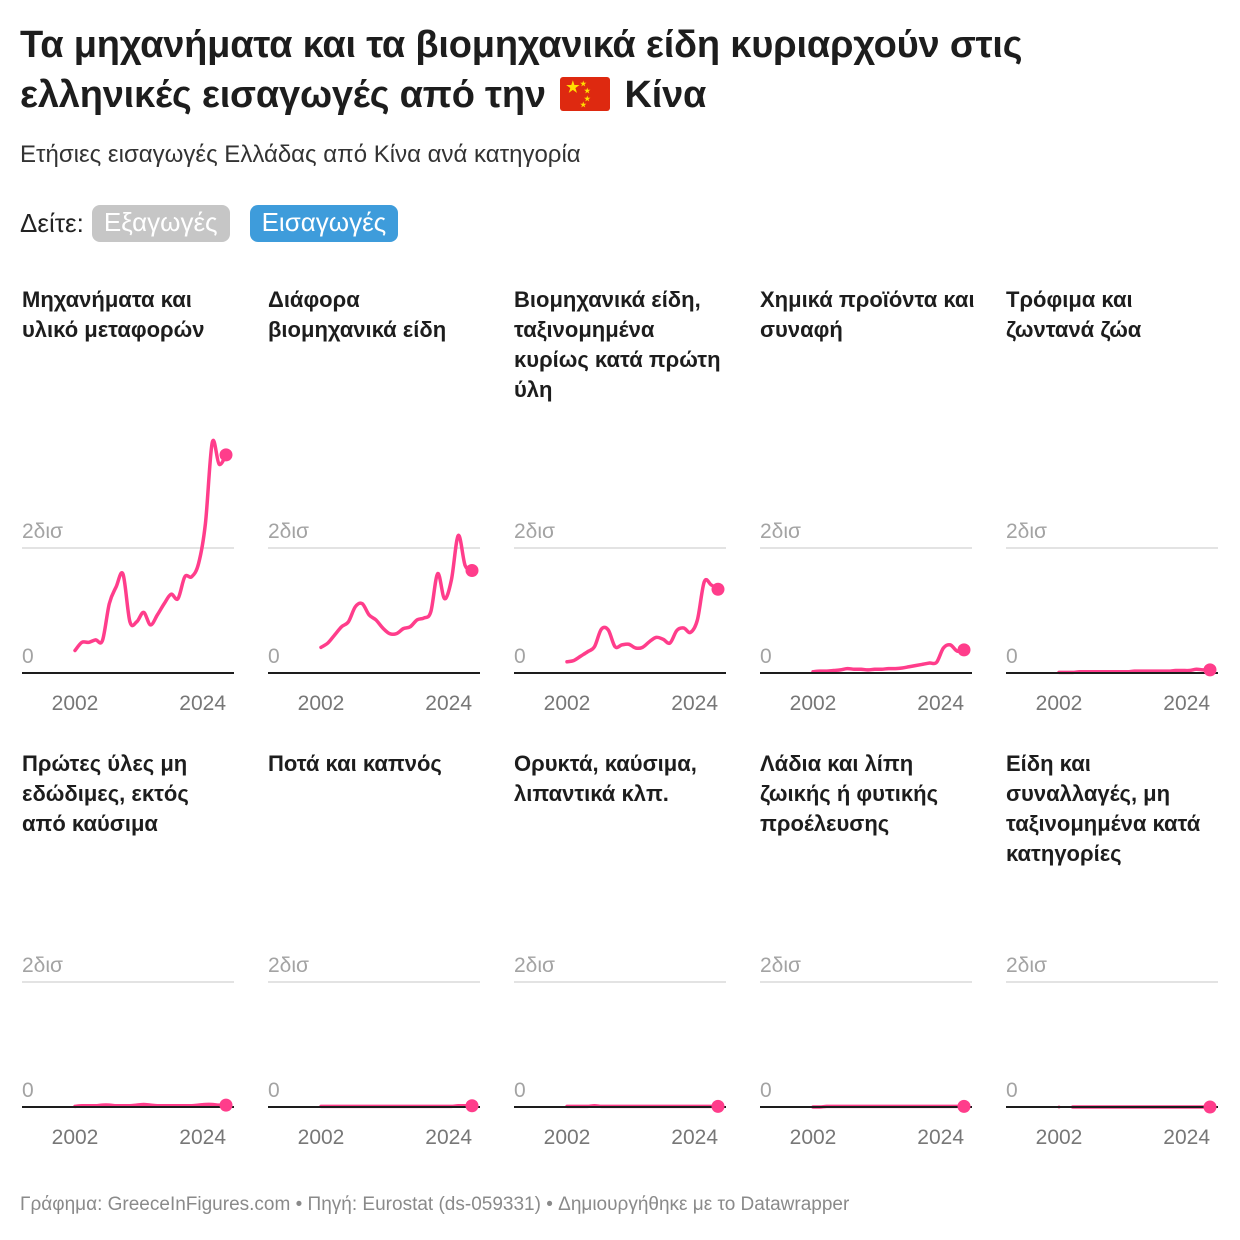 Image resolution: width=1240 pixels, height=1240 pixels. What do you see at coordinates (867, 314) in the screenshot?
I see `panel-title: Χημικά προϊόντα και συναφή` at bounding box center [867, 314].